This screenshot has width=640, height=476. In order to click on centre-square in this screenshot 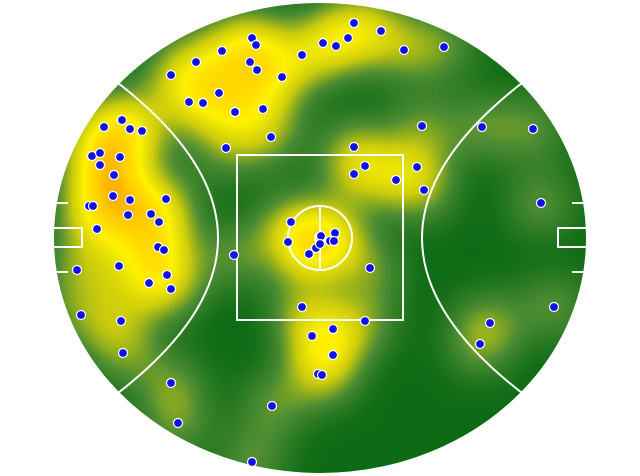, I will do `click(320, 237)`.